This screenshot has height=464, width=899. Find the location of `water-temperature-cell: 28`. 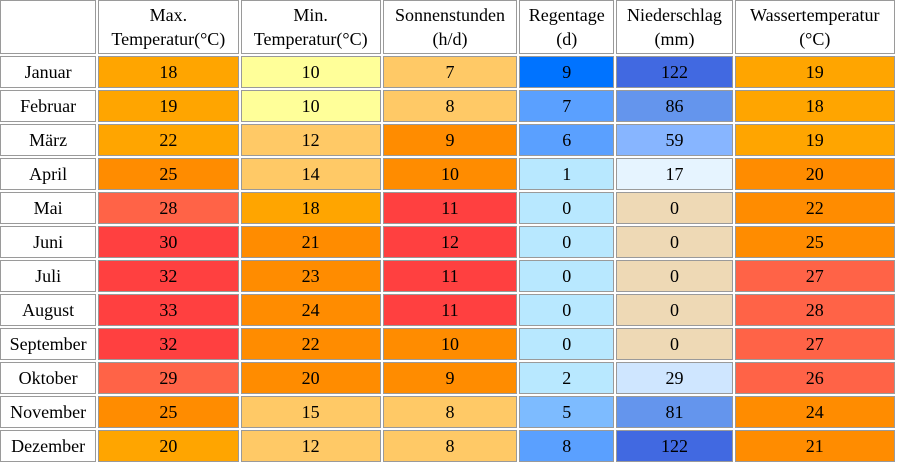

water-temperature-cell: 28 is located at coordinates (814, 310).